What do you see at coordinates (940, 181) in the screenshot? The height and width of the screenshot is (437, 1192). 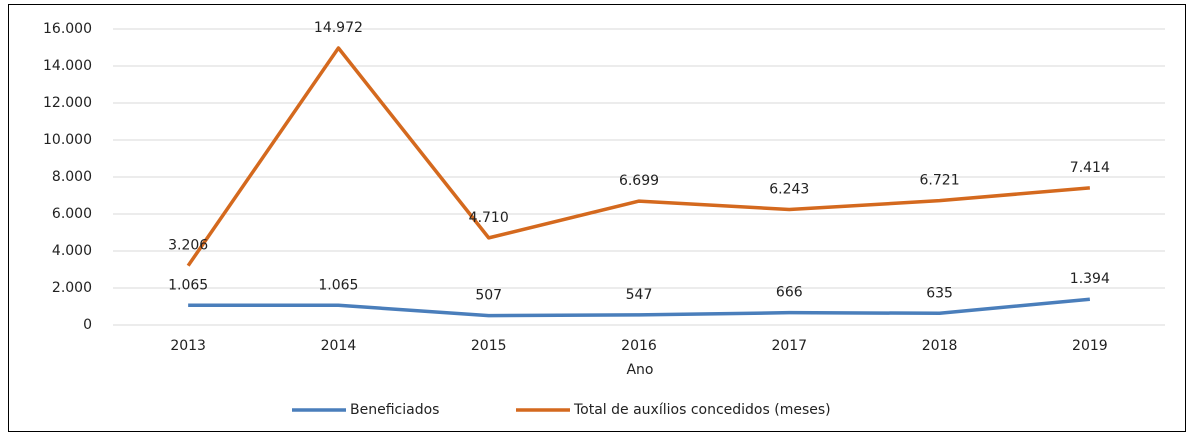 I see `data-label: 6.721` at bounding box center [940, 181].